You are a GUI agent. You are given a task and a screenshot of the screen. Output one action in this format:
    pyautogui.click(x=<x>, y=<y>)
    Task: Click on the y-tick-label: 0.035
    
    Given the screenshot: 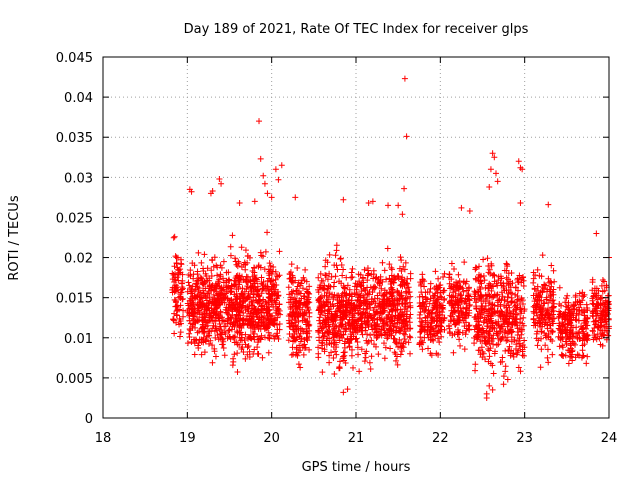 What is the action you would take?
    pyautogui.click(x=74, y=138)
    